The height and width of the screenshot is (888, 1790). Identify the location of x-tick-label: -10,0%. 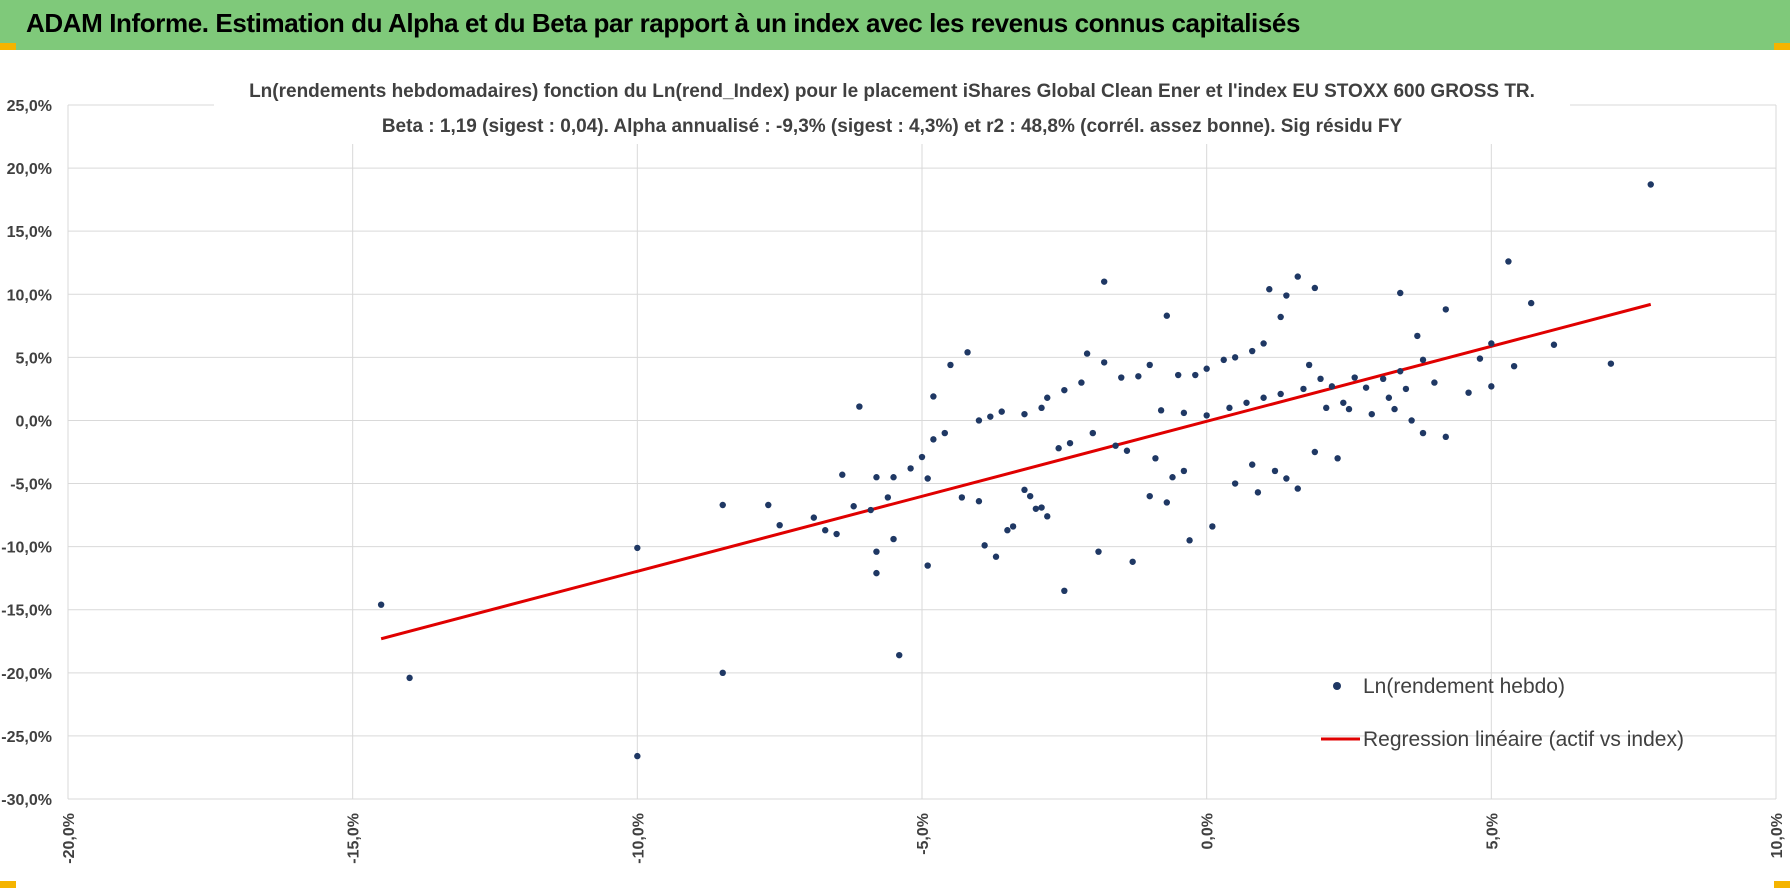
(638, 838).